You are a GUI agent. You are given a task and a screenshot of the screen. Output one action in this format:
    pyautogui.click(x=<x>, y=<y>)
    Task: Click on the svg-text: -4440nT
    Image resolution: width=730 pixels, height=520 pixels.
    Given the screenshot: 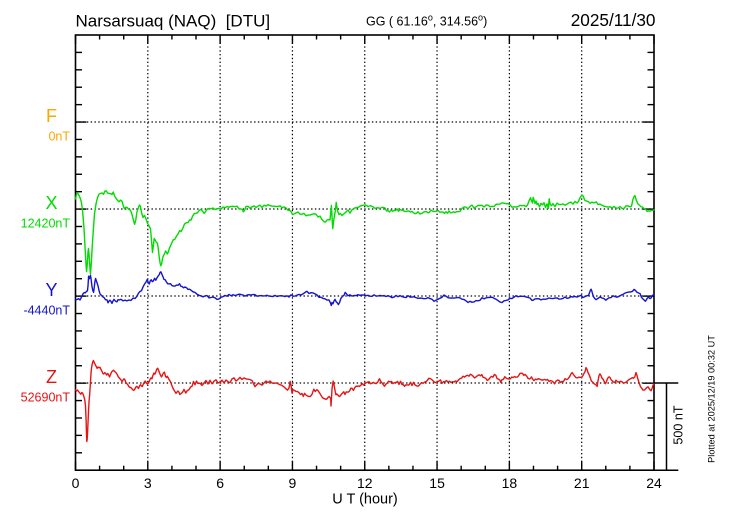 What is the action you would take?
    pyautogui.click(x=46, y=311)
    